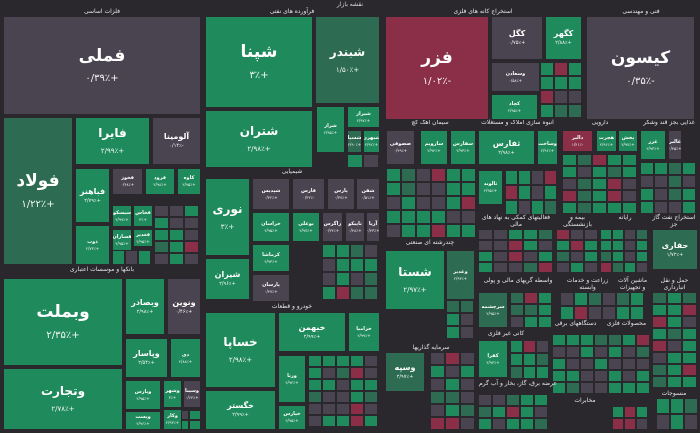 The width and height of the screenshot is (700, 433). I want to click on stock-tile: وسینا +۰/۶۴٪, so click(192, 394).